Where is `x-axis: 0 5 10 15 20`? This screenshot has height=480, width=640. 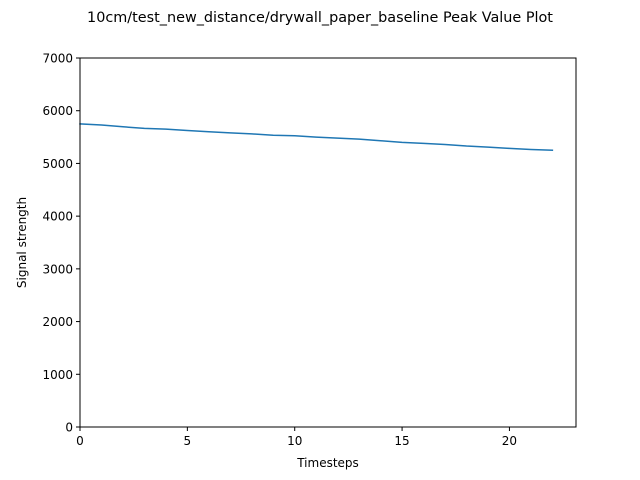 x-axis: 0 5 10 15 20 is located at coordinates (296, 437).